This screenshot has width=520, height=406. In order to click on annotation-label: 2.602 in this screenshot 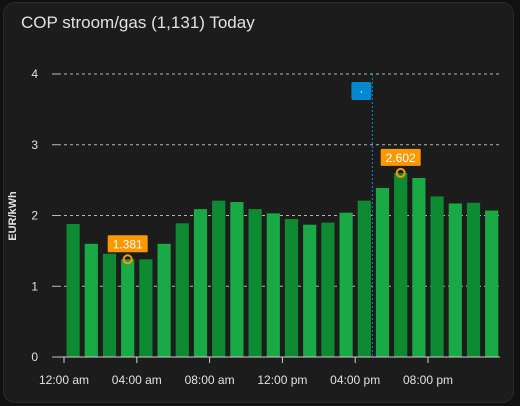, I will do `click(401, 158)`.